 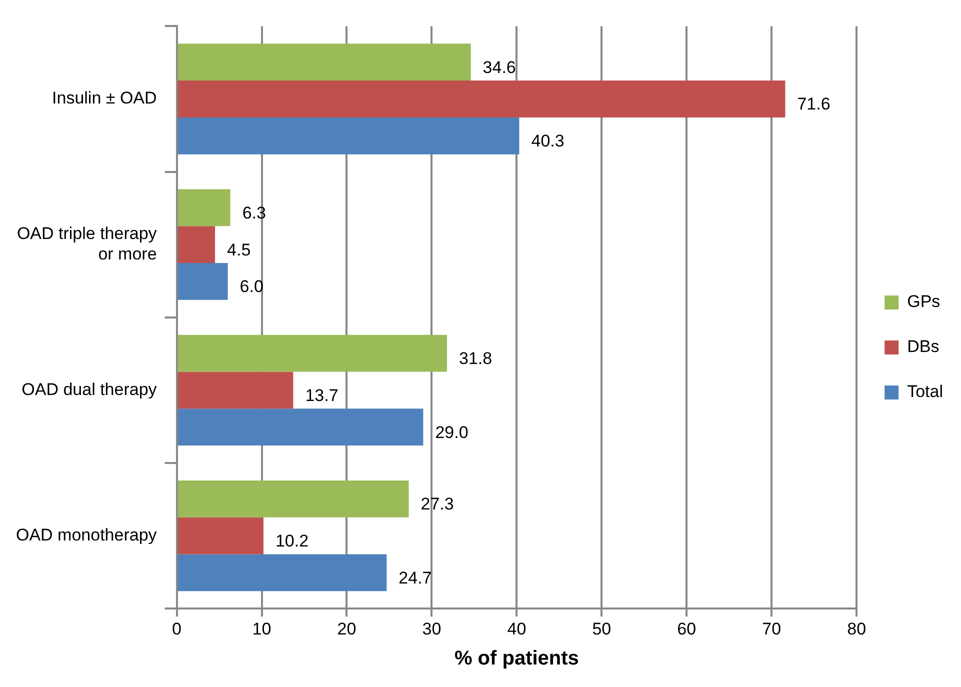 What do you see at coordinates (252, 286) in the screenshot?
I see `data-label: 6.0` at bounding box center [252, 286].